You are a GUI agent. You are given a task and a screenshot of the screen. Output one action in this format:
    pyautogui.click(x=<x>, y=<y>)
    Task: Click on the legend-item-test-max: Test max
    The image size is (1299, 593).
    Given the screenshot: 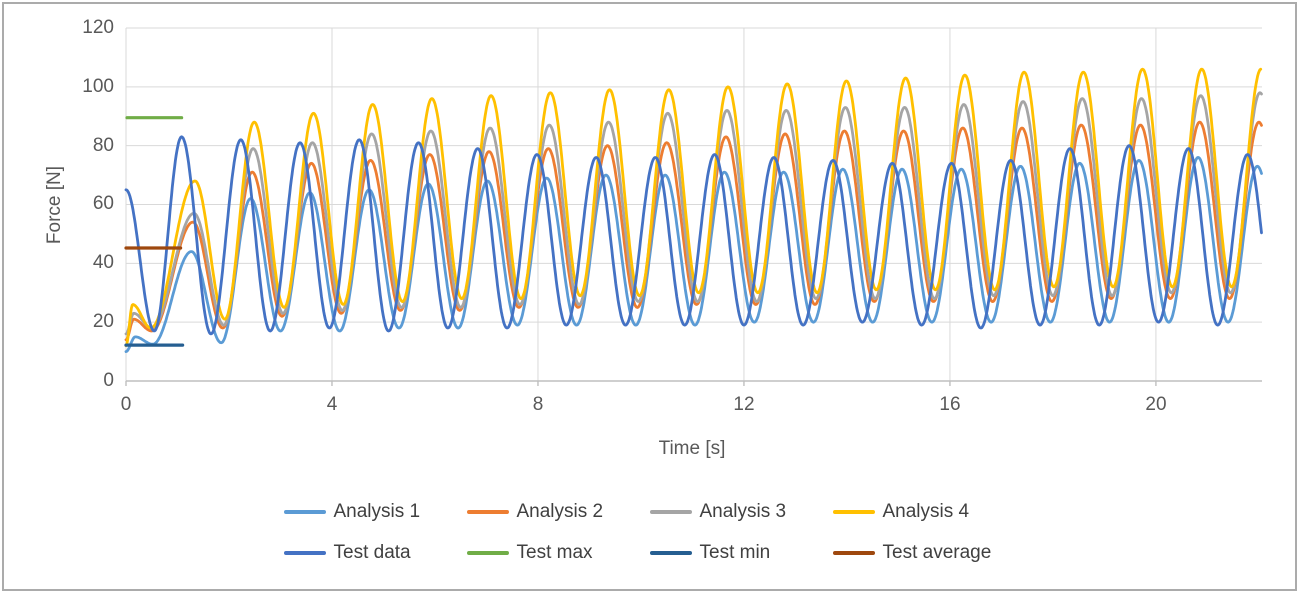 What is the action you would take?
    pyautogui.click(x=558, y=553)
    